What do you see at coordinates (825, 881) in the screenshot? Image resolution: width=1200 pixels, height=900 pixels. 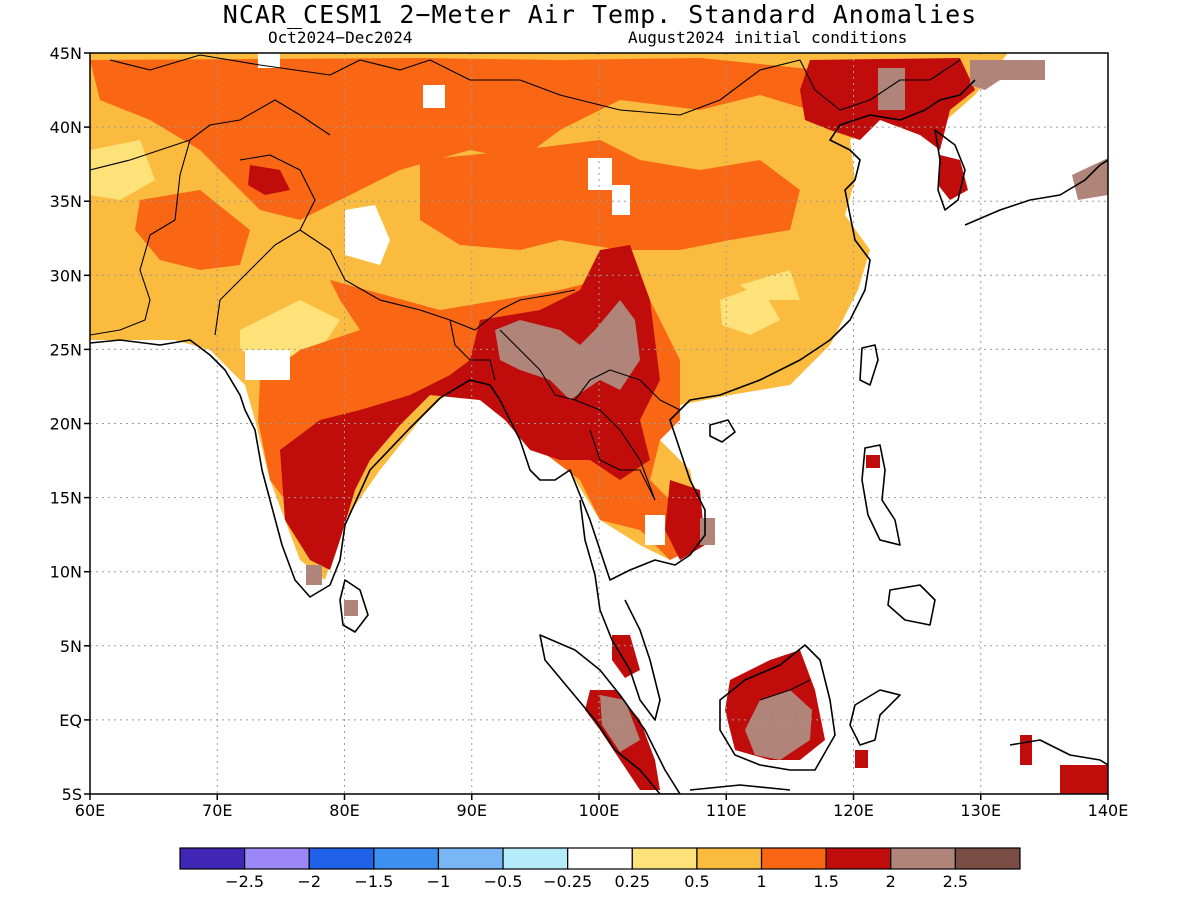 I see `colorbar-label: 1.5` at bounding box center [825, 881].